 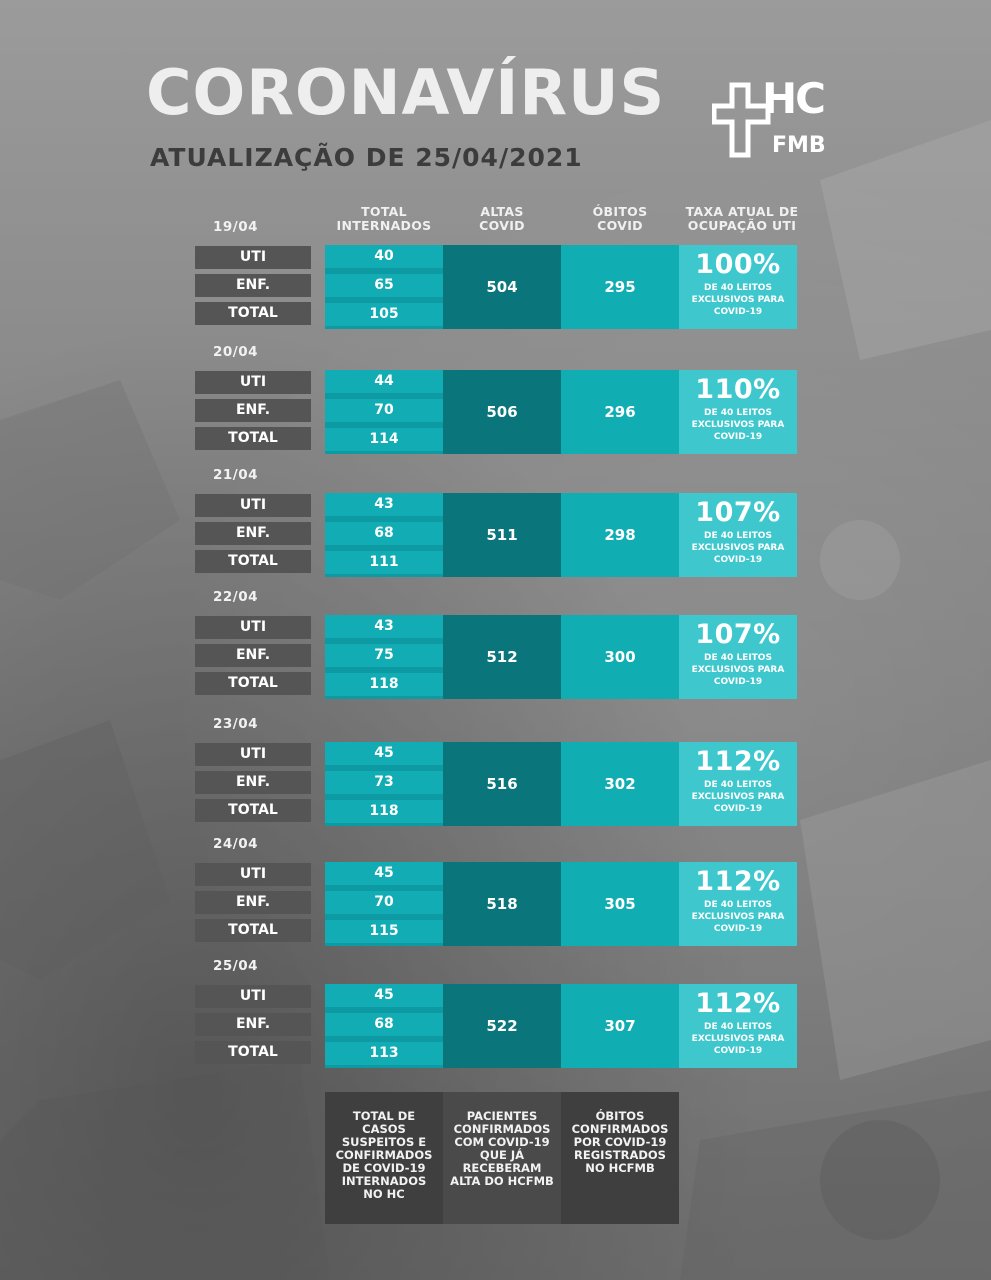 What do you see at coordinates (236, 227) in the screenshot?
I see `day-date: 19/04` at bounding box center [236, 227].